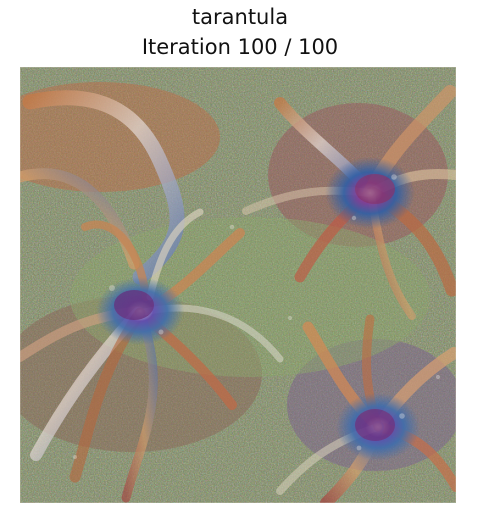  Describe the element at coordinates (240, 17) in the screenshot. I see `image-title: tarantula` at that location.